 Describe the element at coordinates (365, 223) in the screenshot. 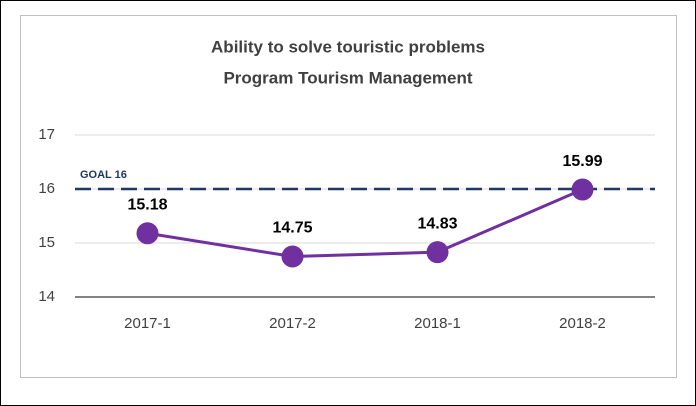

I see `line` at that location.